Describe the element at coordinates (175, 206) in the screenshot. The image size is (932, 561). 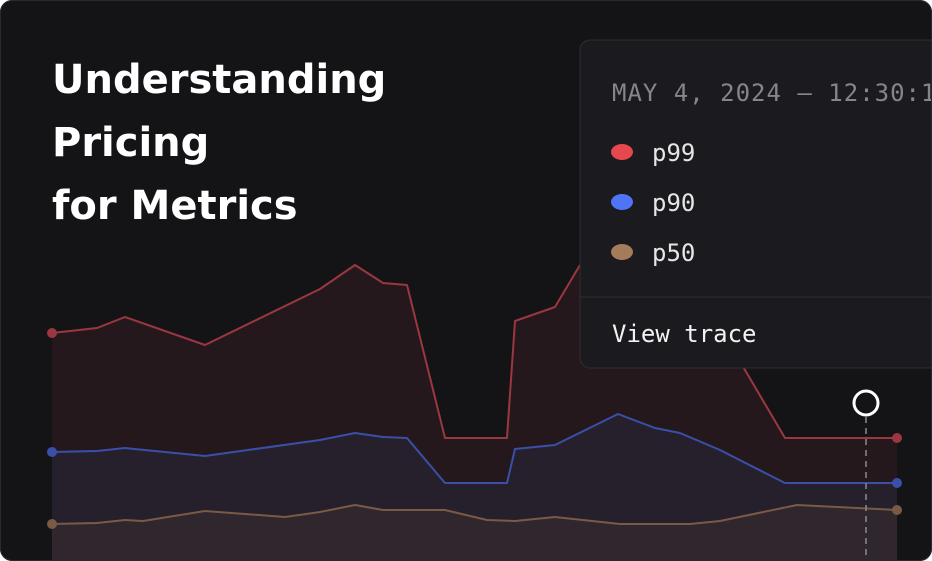
I see `title-line: for Metrics` at that location.